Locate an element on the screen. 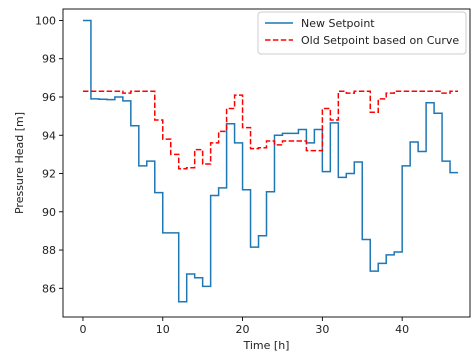 The height and width of the screenshot is (356, 476). y-tick-label-5: 96 is located at coordinates (49, 97).